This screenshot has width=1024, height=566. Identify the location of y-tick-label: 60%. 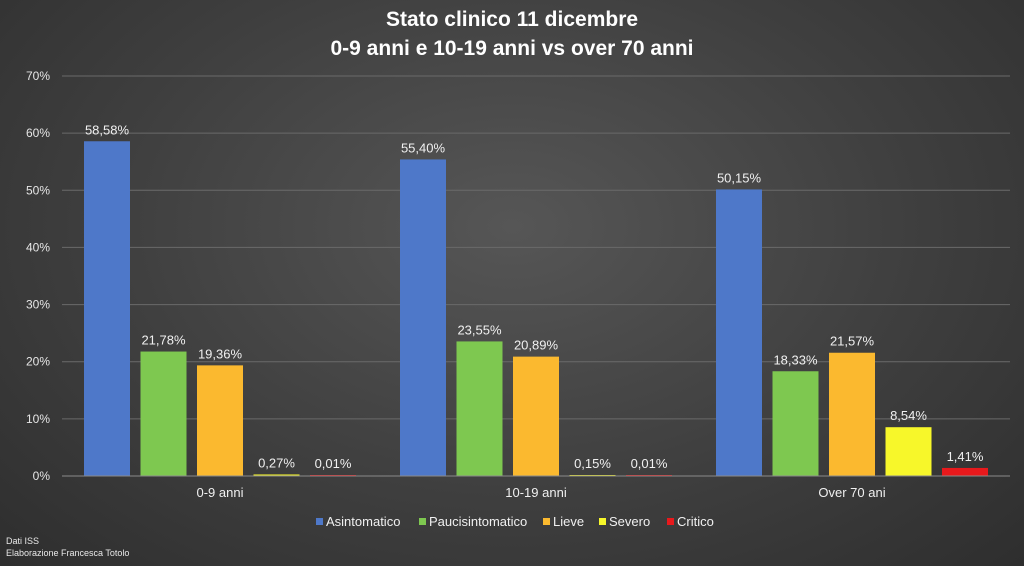
(38, 133).